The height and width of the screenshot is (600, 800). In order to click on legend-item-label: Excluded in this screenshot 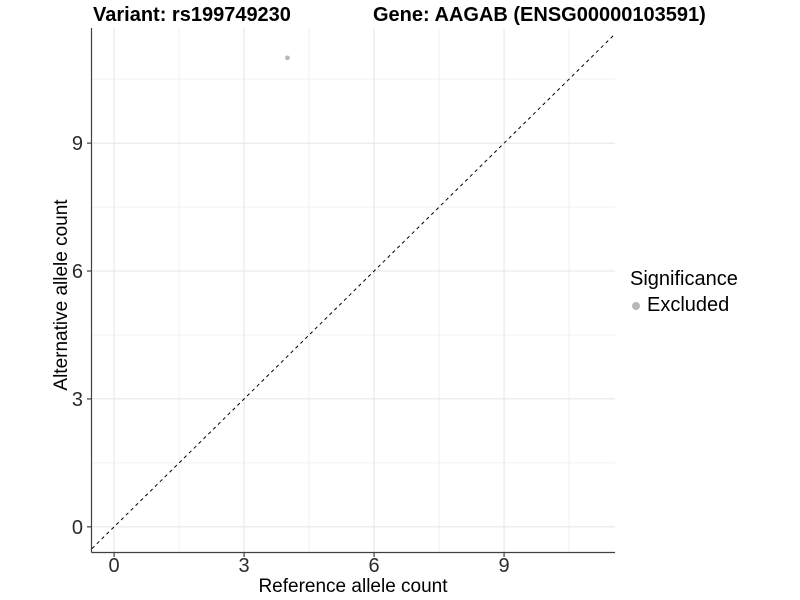, I will do `click(688, 305)`.